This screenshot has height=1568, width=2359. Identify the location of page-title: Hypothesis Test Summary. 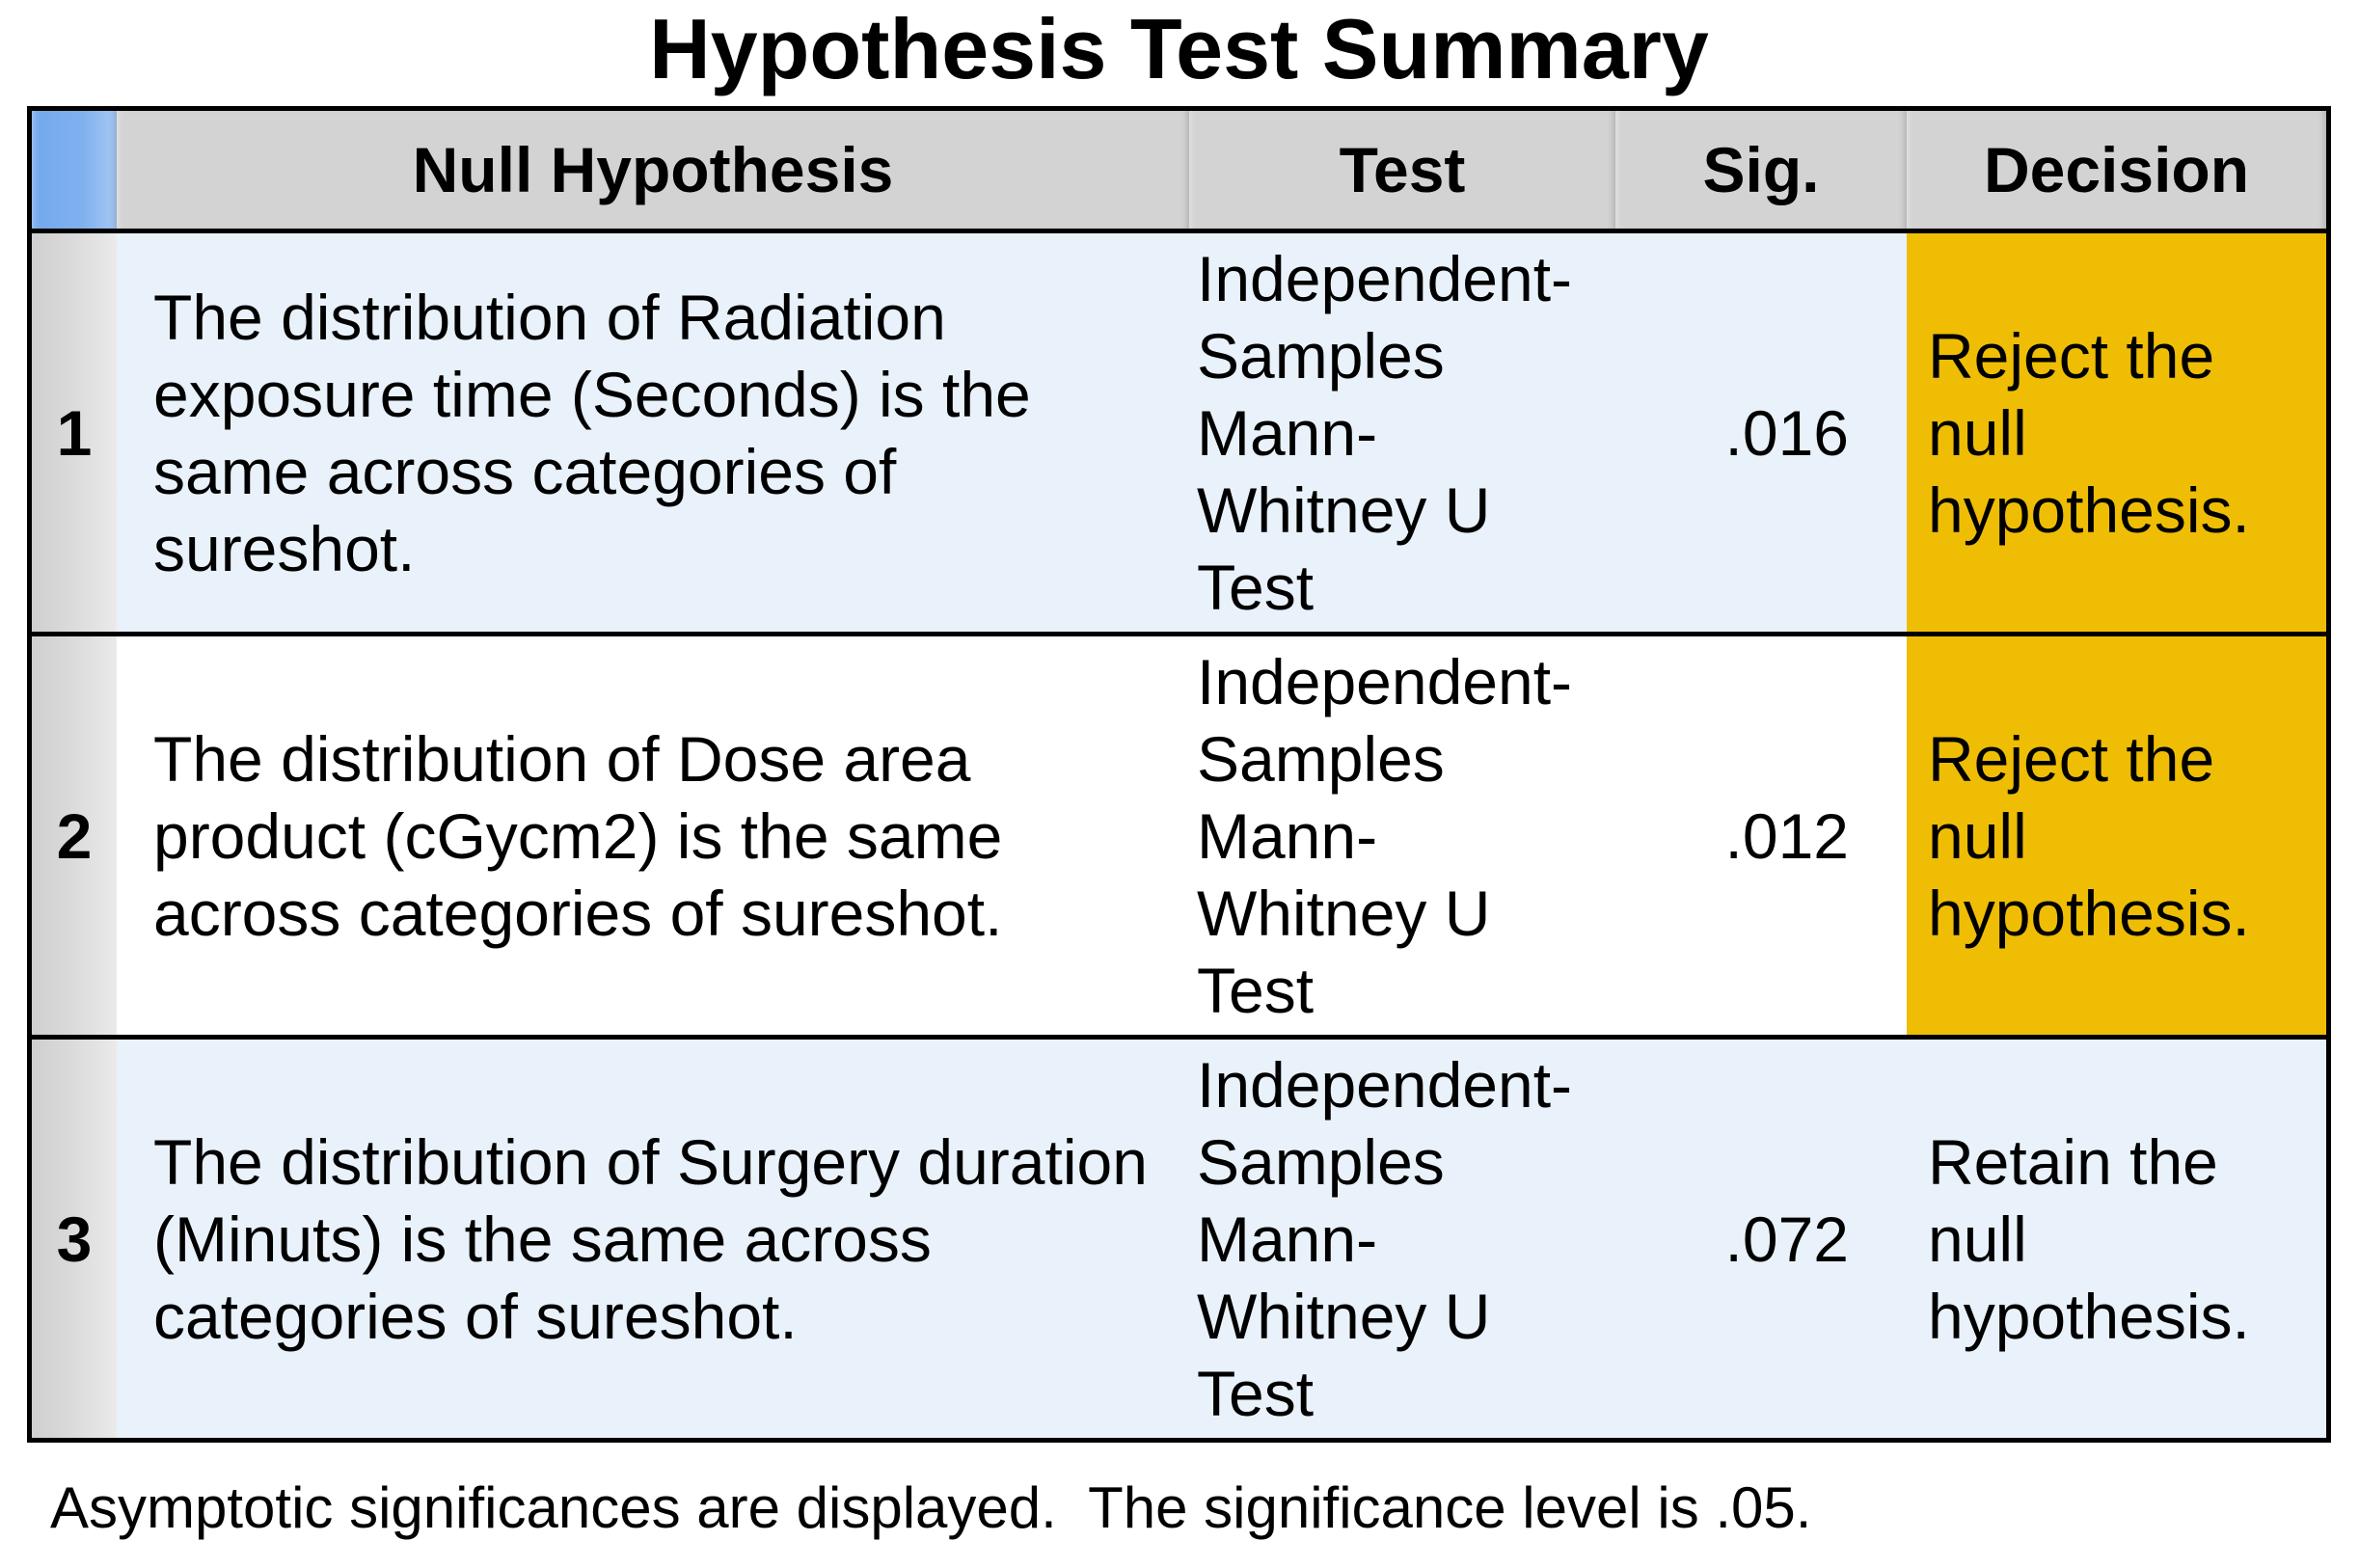
(1179, 49).